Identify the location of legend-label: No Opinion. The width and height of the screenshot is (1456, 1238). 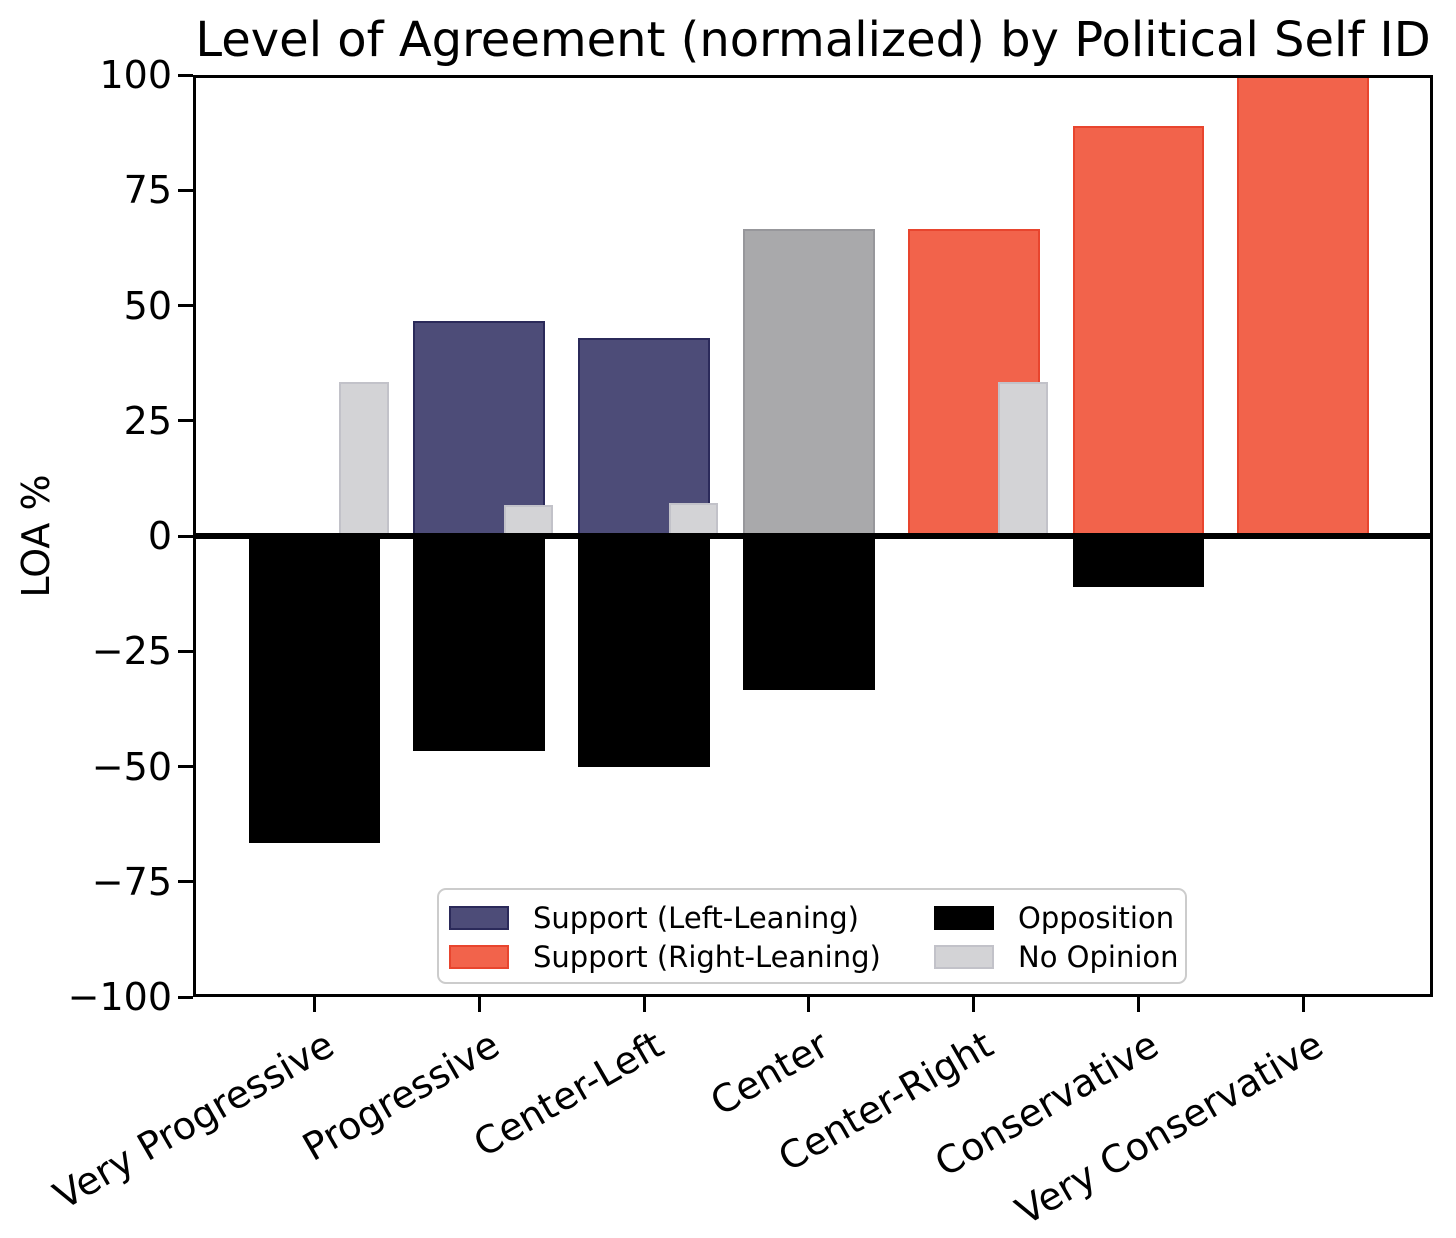
(1098, 957).